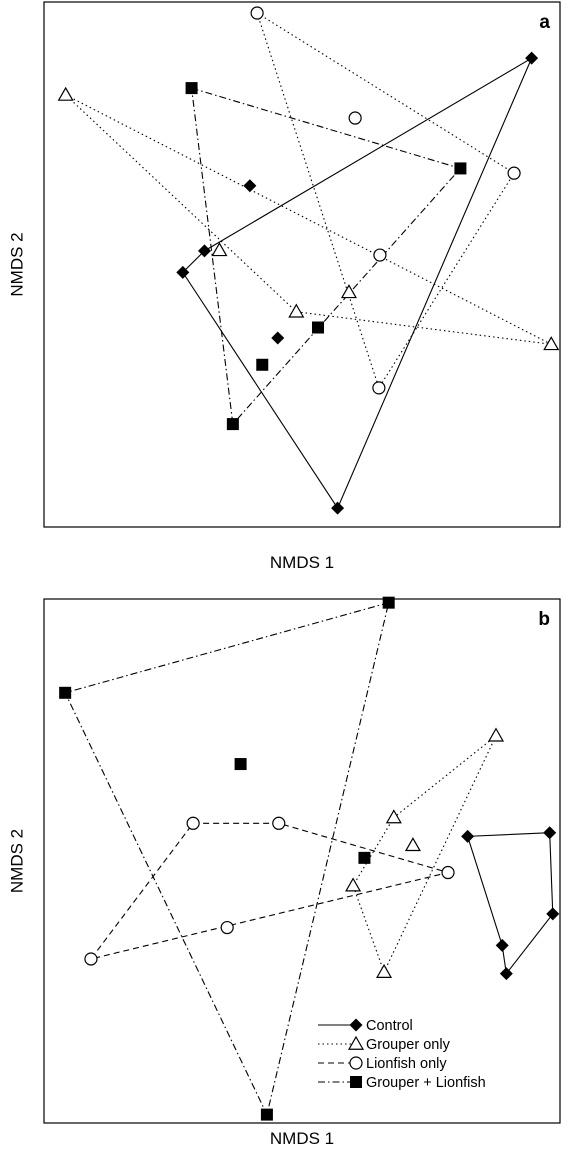 The height and width of the screenshot is (1160, 566). Describe the element at coordinates (356, 1042) in the screenshot. I see `legend-triangle-marker` at that location.